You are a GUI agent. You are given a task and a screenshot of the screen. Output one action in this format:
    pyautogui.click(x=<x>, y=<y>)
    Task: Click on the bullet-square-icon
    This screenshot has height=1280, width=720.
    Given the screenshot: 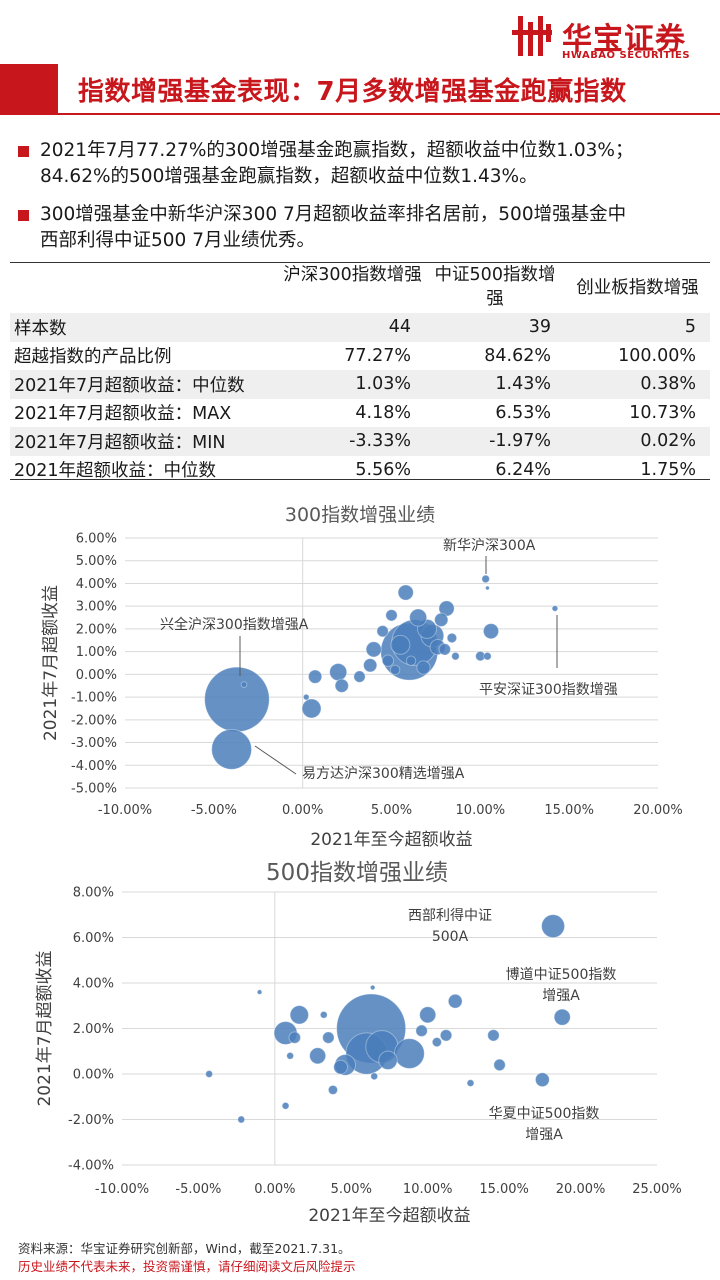 What is the action you would take?
    pyautogui.click(x=23, y=151)
    